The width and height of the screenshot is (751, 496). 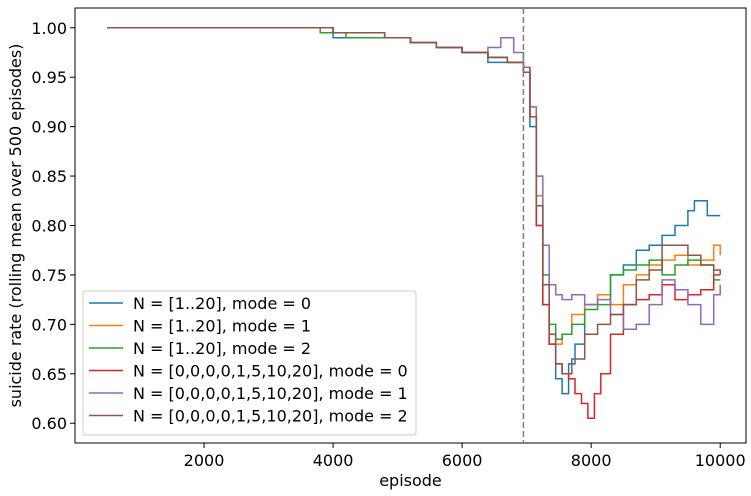 What do you see at coordinates (49, 275) in the screenshot?
I see `y-tick-label: 0.75` at bounding box center [49, 275].